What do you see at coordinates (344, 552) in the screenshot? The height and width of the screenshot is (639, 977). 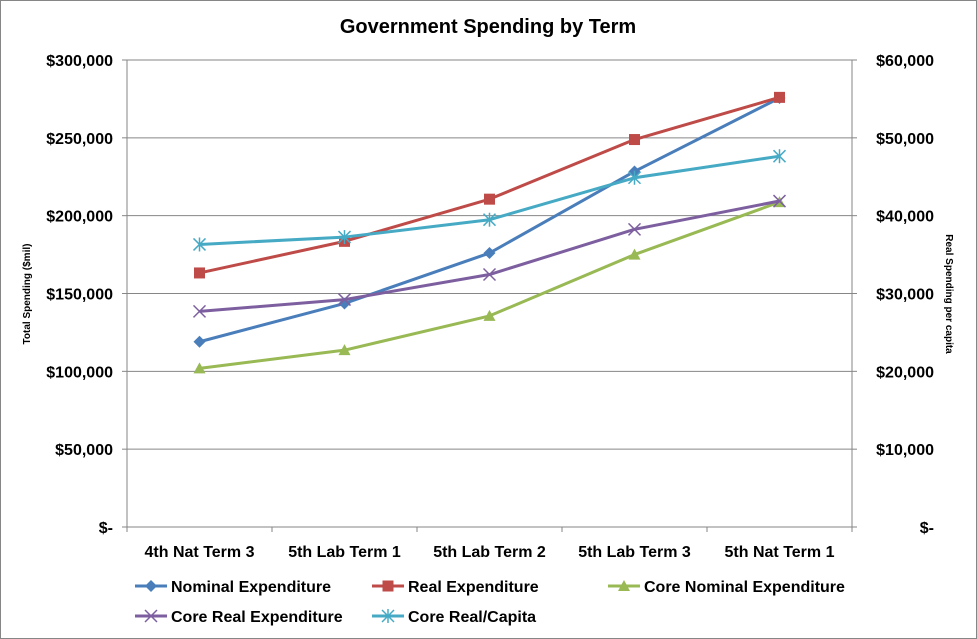 I see `x-tick-label: 5th Lab Term 1` at bounding box center [344, 552].